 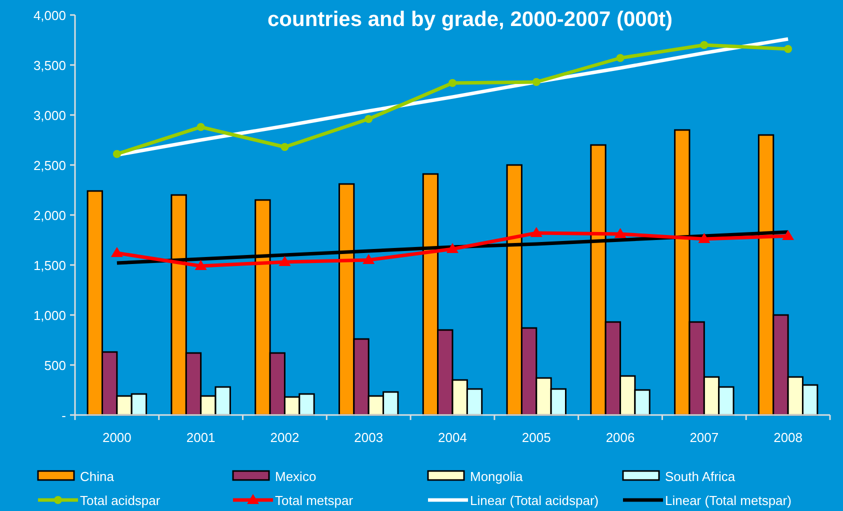 I want to click on x-tick-label: 2004, so click(x=452, y=437).